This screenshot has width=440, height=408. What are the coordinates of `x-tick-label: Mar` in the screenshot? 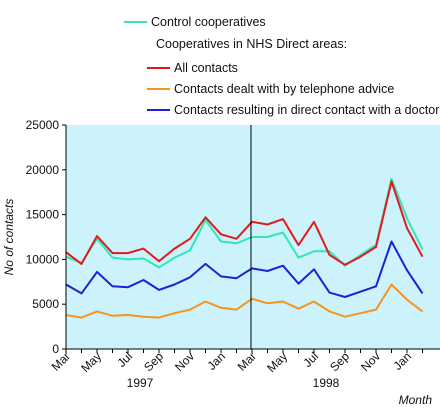 It's located at (247, 361).